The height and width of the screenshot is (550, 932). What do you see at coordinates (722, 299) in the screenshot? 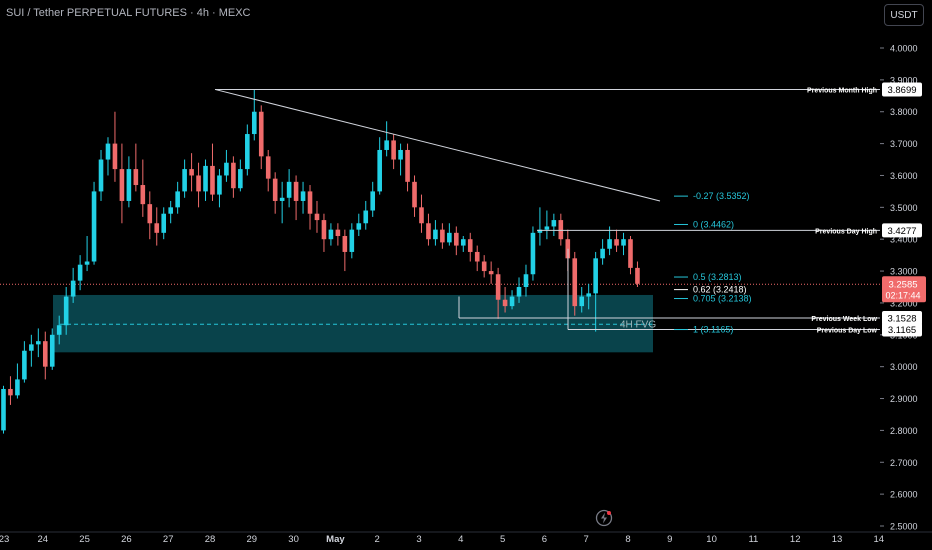
I see `fib-label: 0.705 (3.2138)` at bounding box center [722, 299].